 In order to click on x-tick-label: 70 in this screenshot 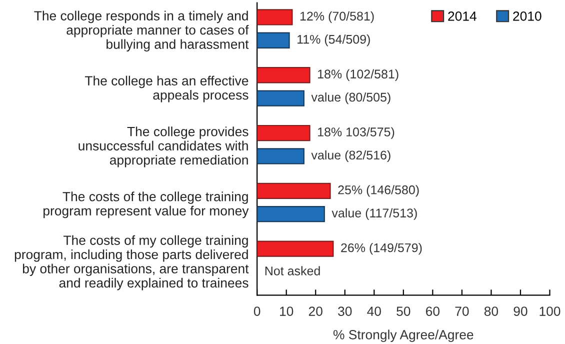, I will do `click(462, 311)`.